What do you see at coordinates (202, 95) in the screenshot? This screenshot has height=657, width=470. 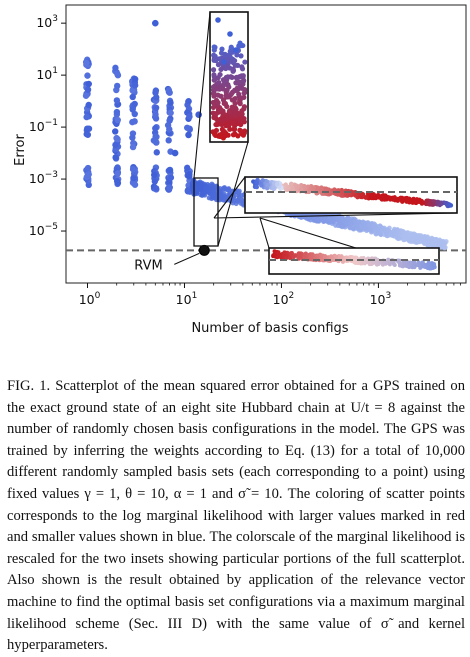 I see `top-inset-connector` at bounding box center [202, 95].